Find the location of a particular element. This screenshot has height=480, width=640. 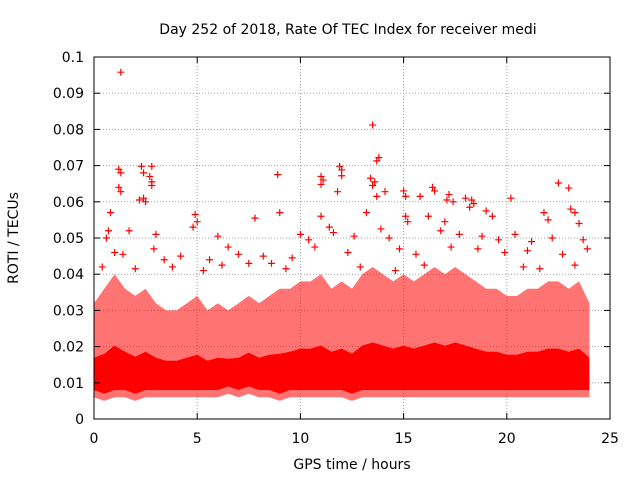

x-tick-label: 0 is located at coordinates (94, 439).